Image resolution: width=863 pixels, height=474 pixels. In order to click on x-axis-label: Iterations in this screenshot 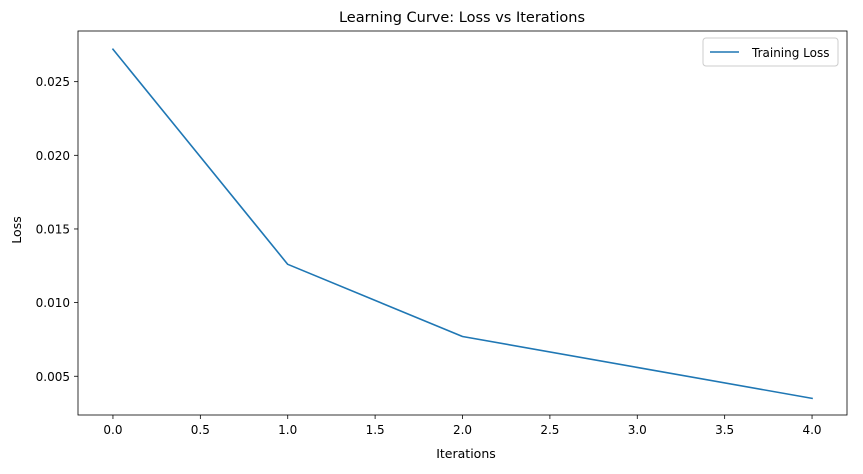, I will do `click(466, 453)`.